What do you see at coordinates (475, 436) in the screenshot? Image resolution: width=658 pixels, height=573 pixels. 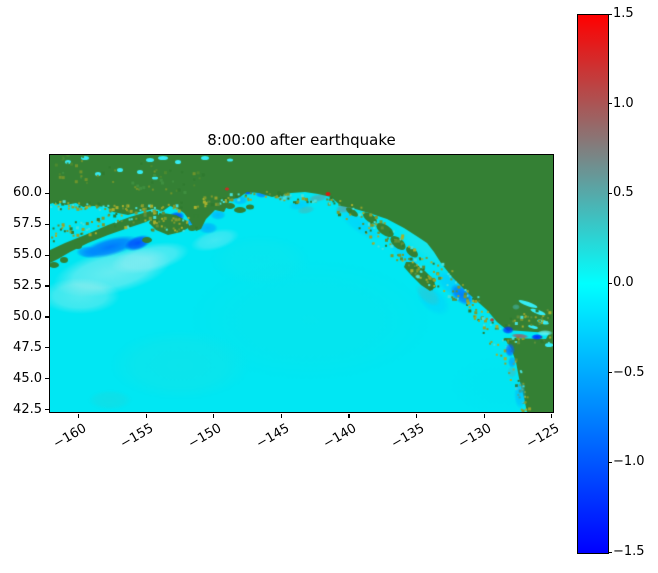 I see `x-tick-label: −130` at bounding box center [475, 436].